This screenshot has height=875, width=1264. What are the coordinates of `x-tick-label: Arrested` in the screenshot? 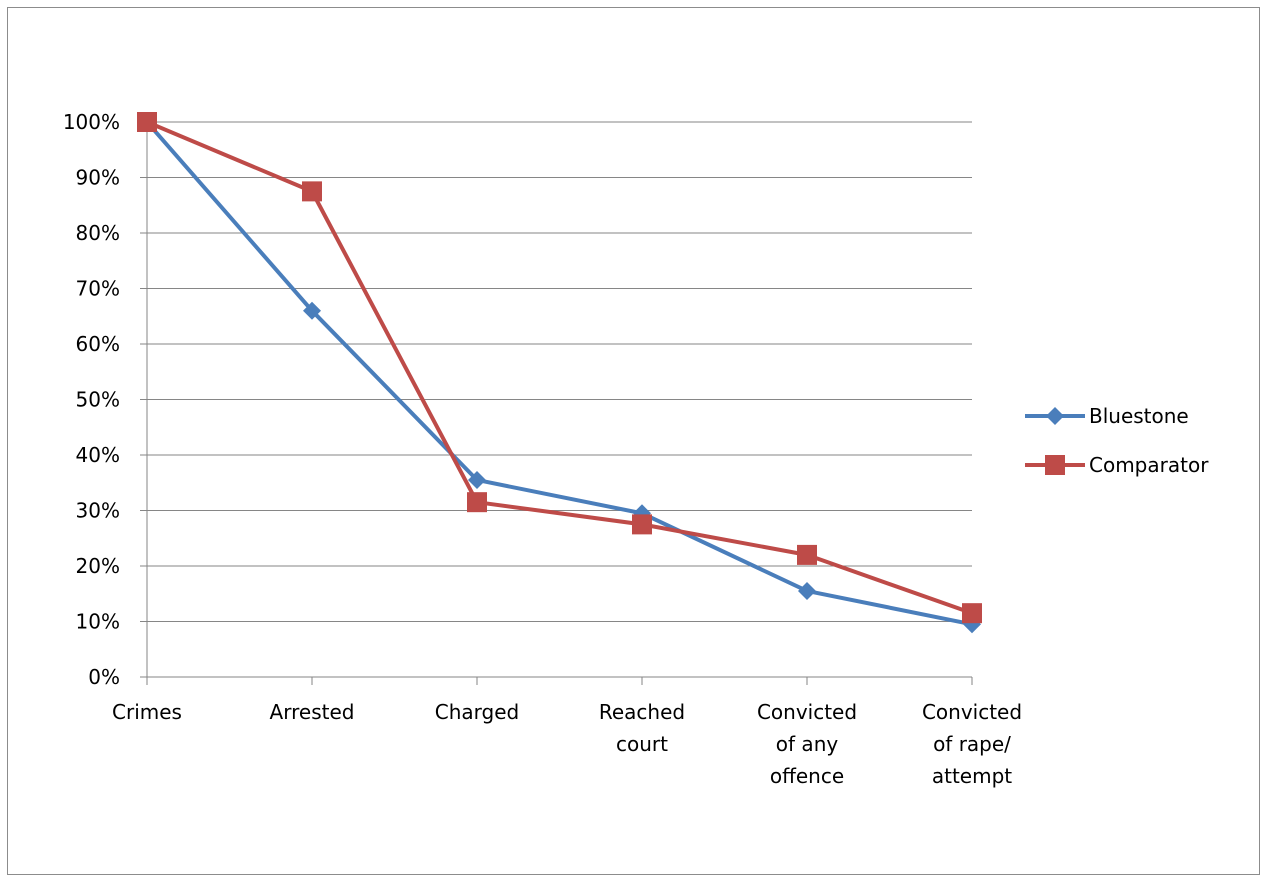 It's located at (312, 712).